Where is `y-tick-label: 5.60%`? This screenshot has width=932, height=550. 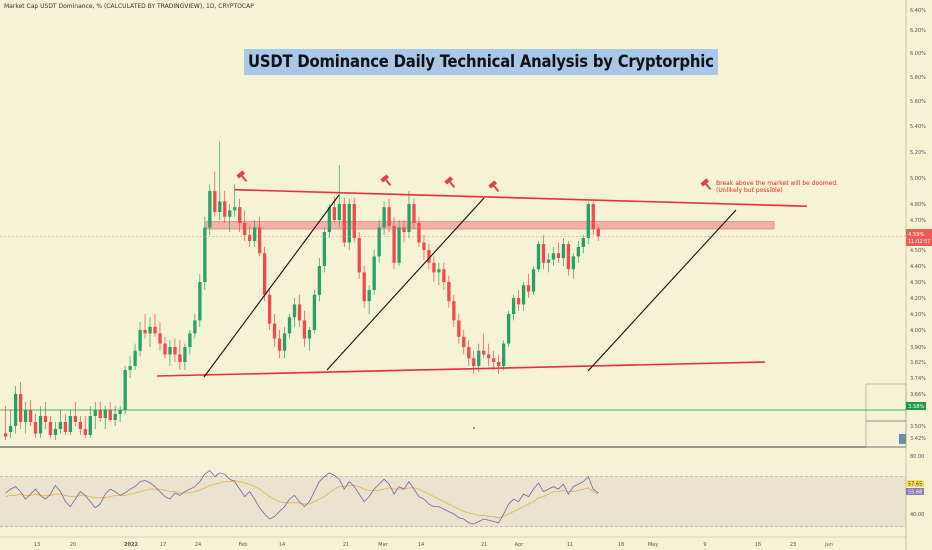
y-tick-label: 5.60% is located at coordinates (918, 102).